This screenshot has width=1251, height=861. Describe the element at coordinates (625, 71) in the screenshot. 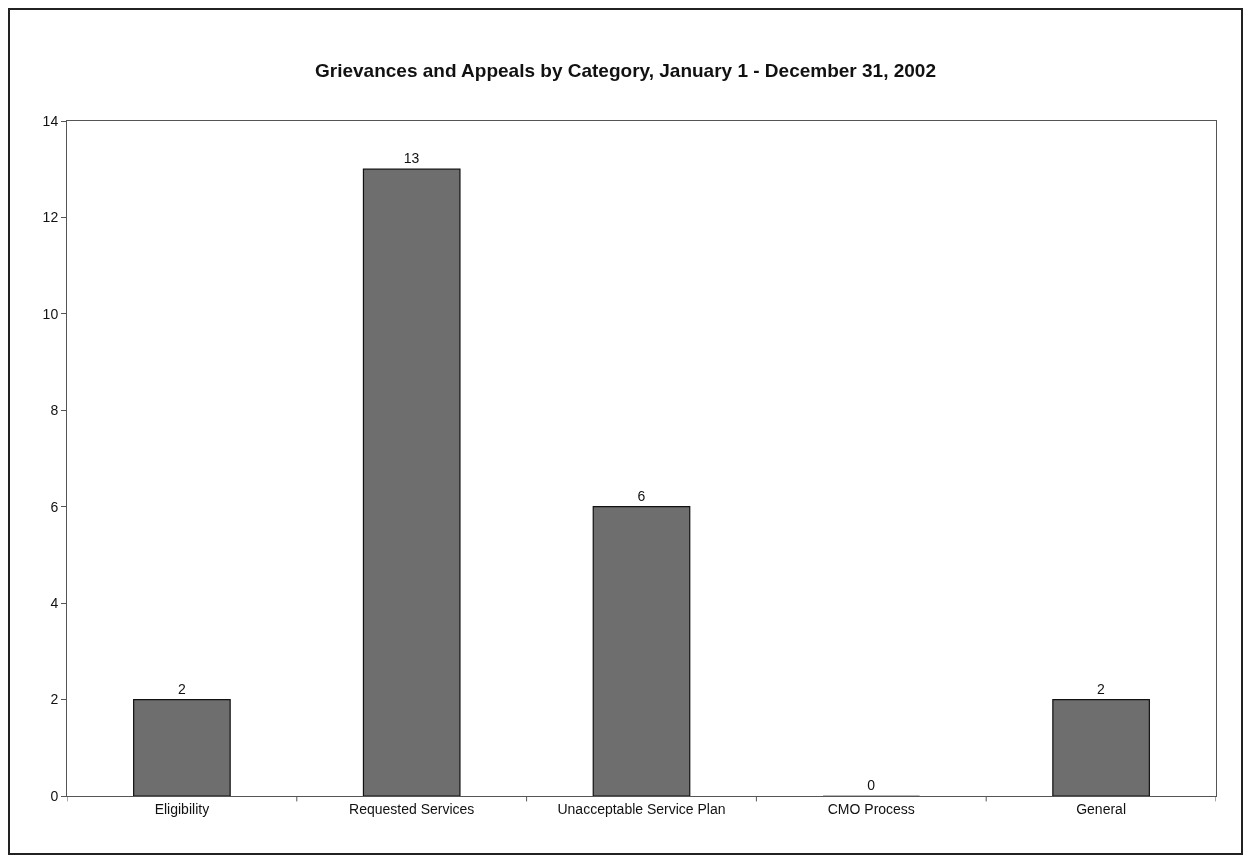

I see `chart-title: Grievances and Appeals by Category, January 1 - December 31, 2002` at that location.